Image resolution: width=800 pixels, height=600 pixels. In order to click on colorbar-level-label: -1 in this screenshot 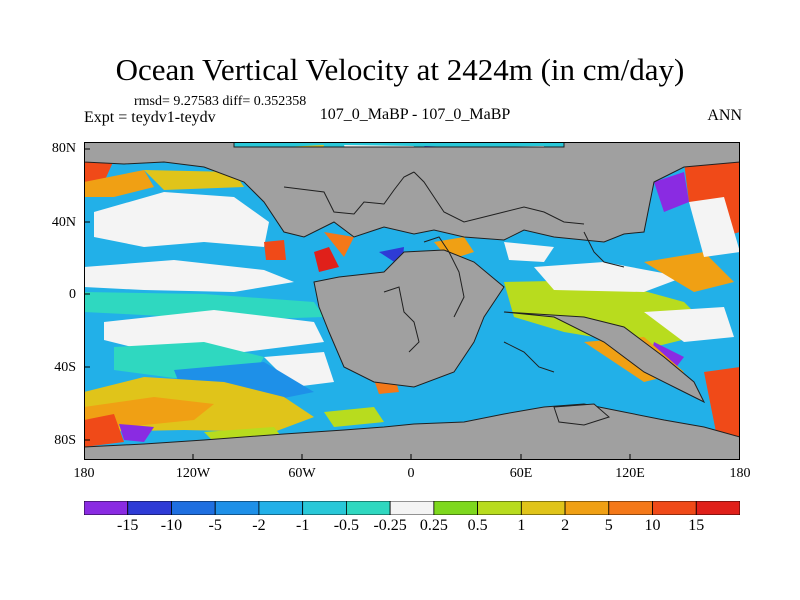, I will do `click(302, 525)`.